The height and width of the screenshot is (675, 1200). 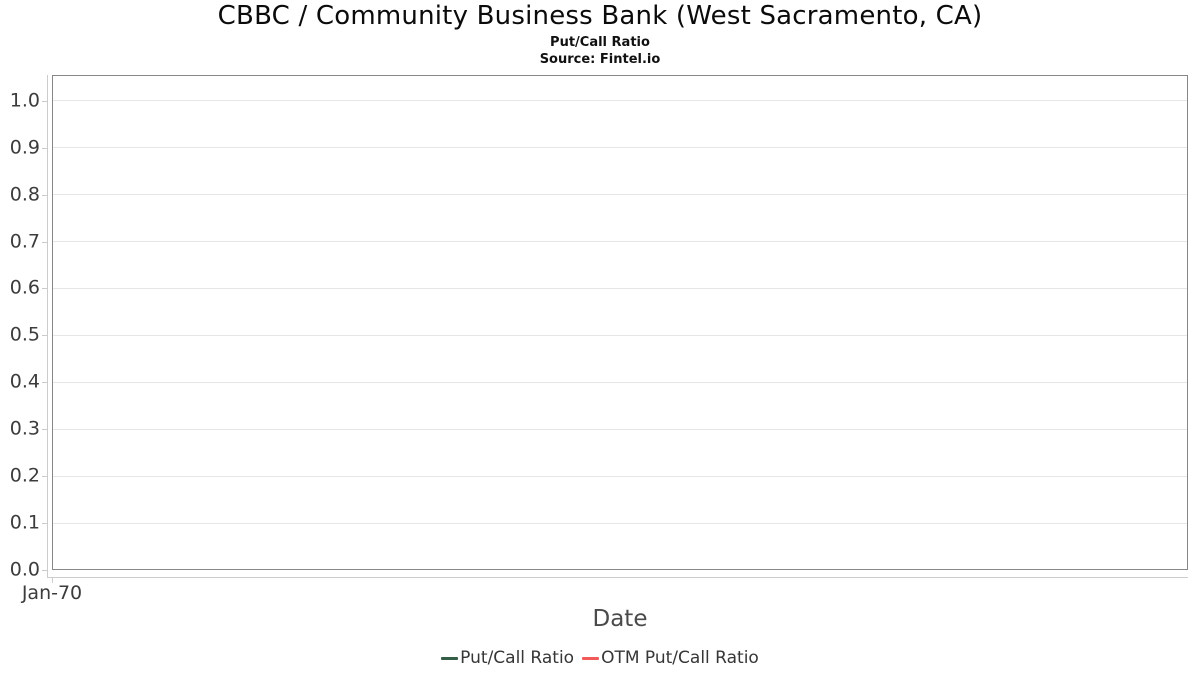 What do you see at coordinates (47, 326) in the screenshot?
I see `y-axis-line` at bounding box center [47, 326].